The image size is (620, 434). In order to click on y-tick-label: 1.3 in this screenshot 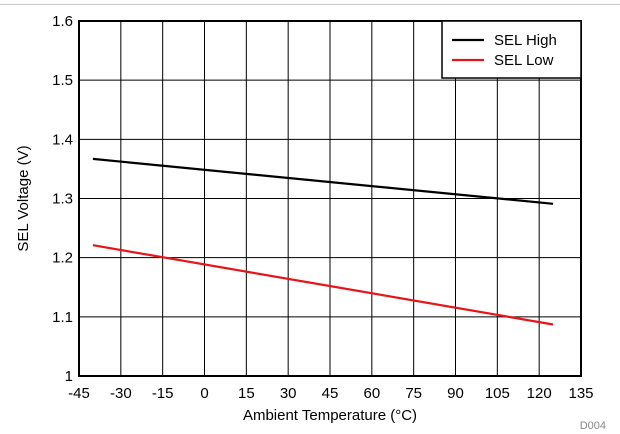, I will do `click(62, 199)`.